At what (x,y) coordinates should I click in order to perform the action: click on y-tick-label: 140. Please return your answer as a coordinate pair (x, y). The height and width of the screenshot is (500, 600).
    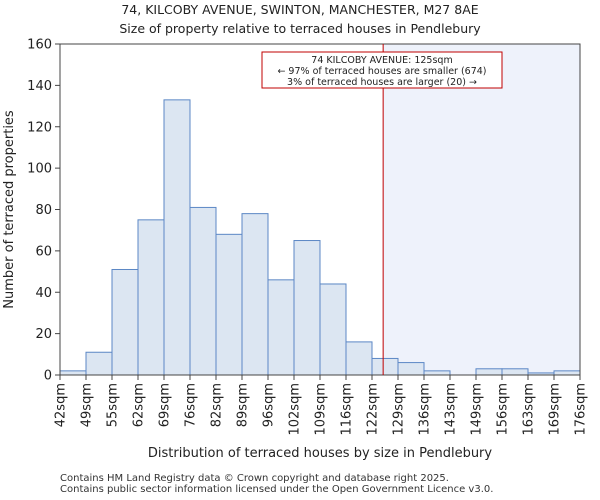
    Looking at the image, I should click on (39, 86).